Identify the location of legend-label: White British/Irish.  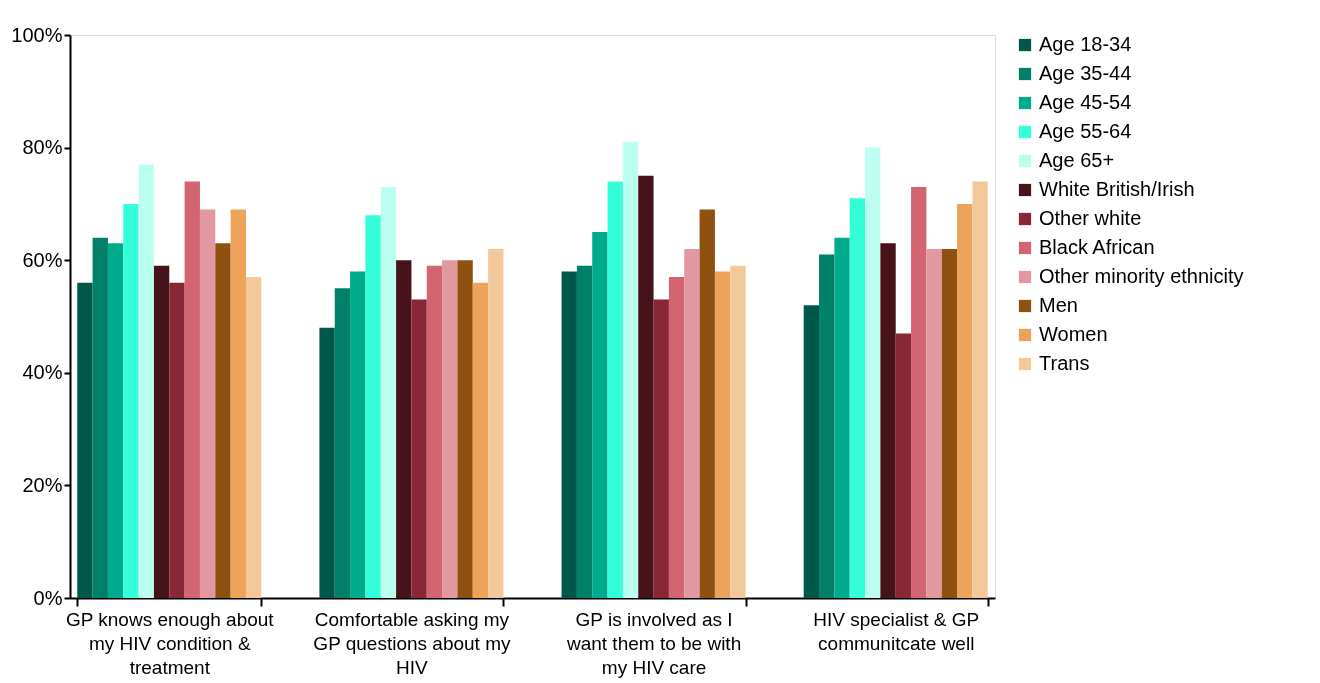
(1117, 189).